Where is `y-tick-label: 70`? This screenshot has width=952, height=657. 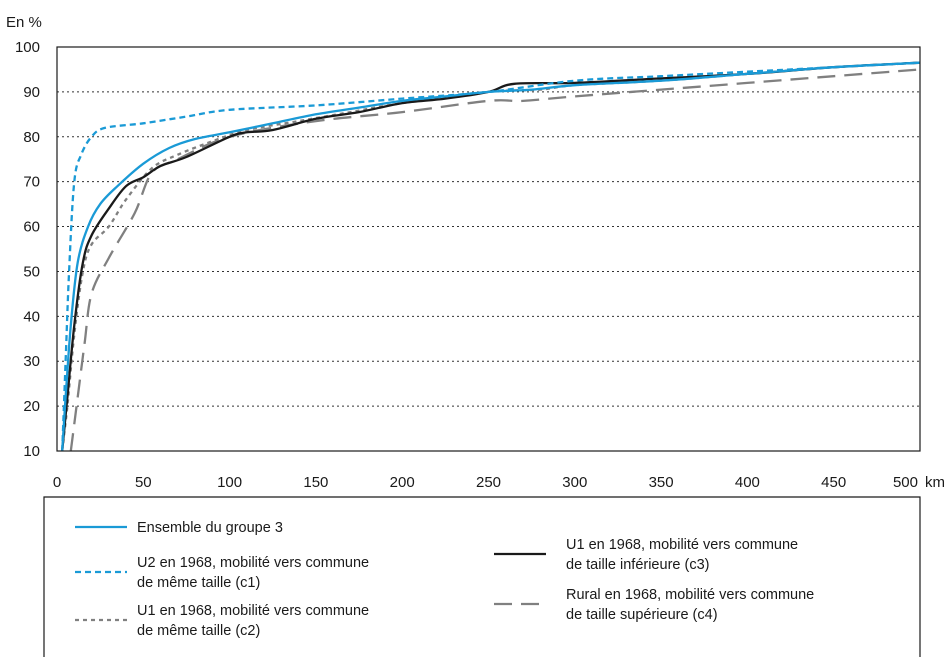
y-tick-label: 70 is located at coordinates (31, 182).